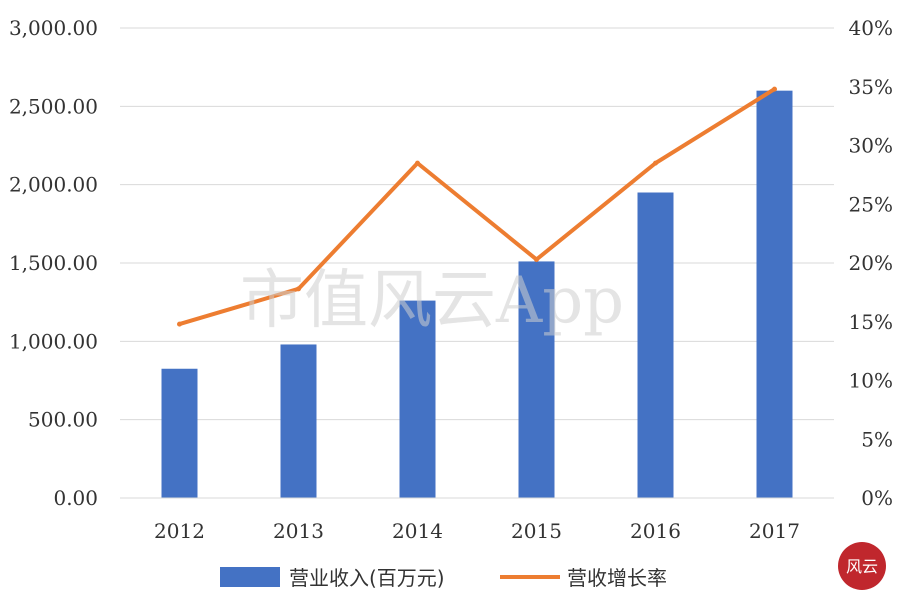 This screenshot has width=906, height=610. Describe the element at coordinates (53, 341) in the screenshot. I see `left-tick-label: 1,000.00` at that location.